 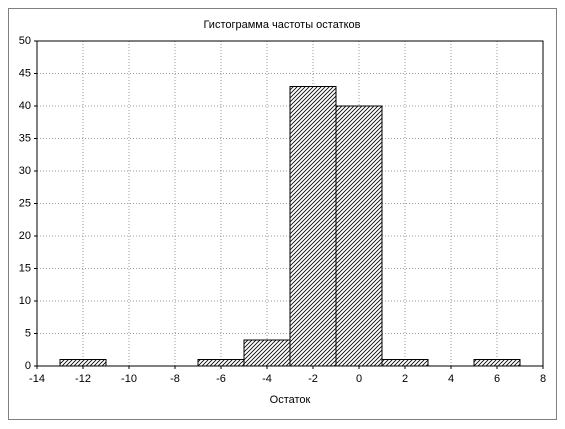 I want to click on y-tick-label: 15, so click(x=25, y=268).